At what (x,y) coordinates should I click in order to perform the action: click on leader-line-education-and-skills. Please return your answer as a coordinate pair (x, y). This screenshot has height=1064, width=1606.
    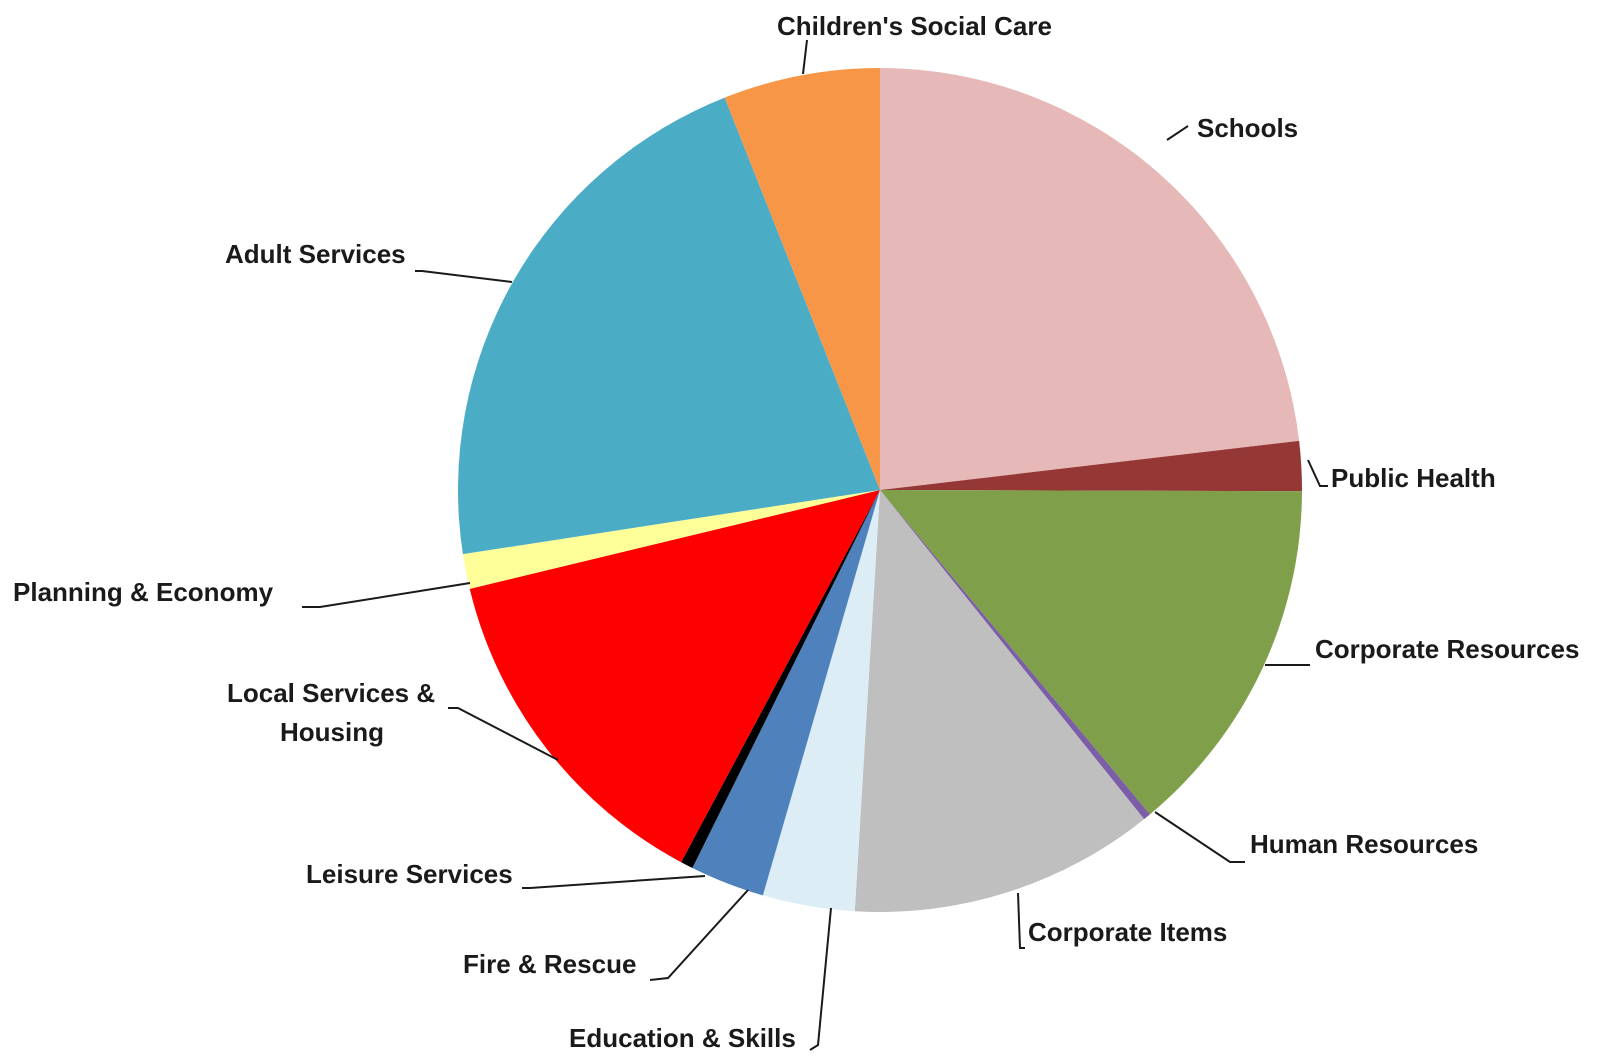
    Looking at the image, I should click on (820, 979).